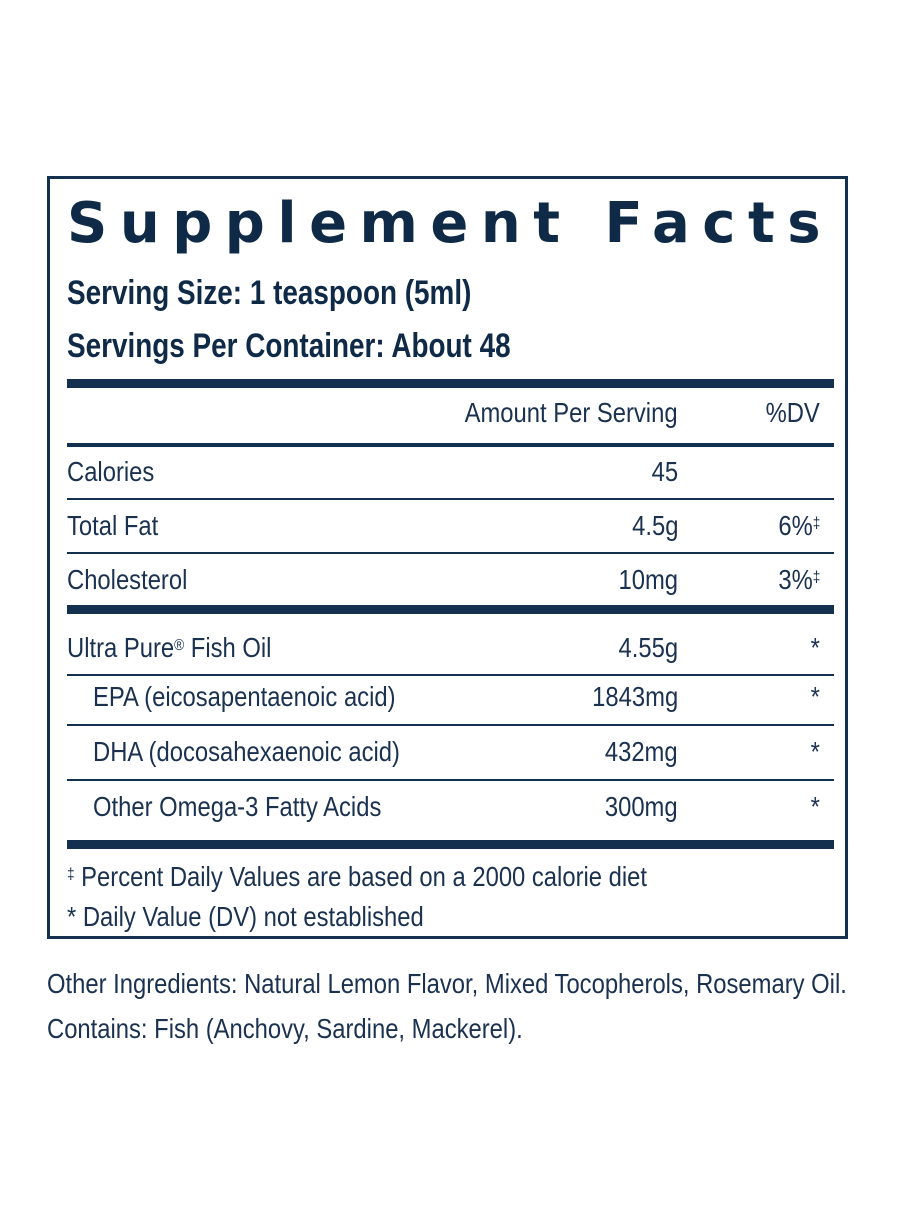 This screenshot has width=900, height=1220. What do you see at coordinates (450, 609) in the screenshot?
I see `section-thick-rule` at bounding box center [450, 609].